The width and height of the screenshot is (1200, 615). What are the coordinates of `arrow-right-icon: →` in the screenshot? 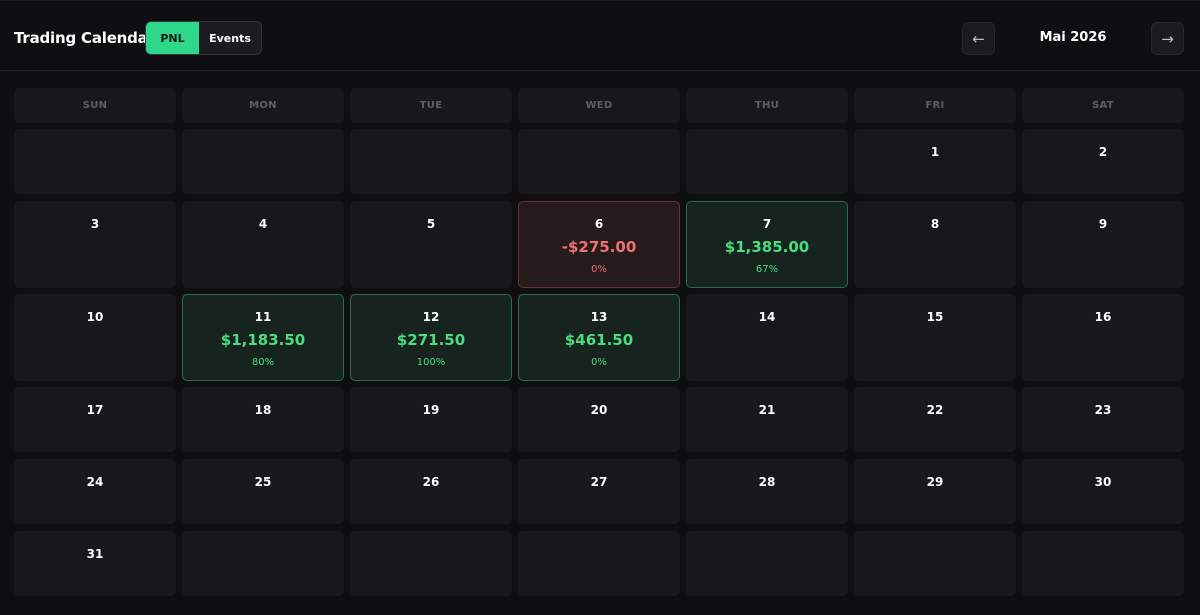 It's located at (1167, 38).